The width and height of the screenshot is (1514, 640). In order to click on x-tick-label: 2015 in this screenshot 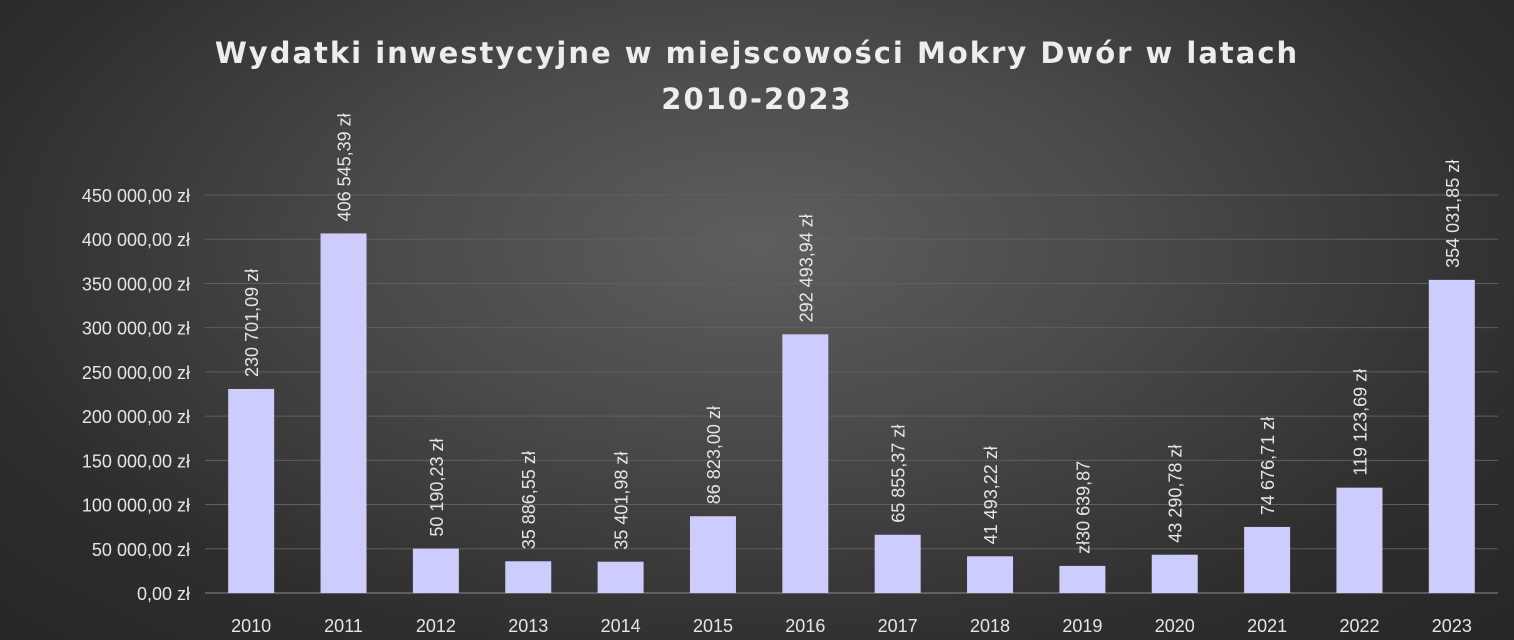, I will do `click(713, 626)`.